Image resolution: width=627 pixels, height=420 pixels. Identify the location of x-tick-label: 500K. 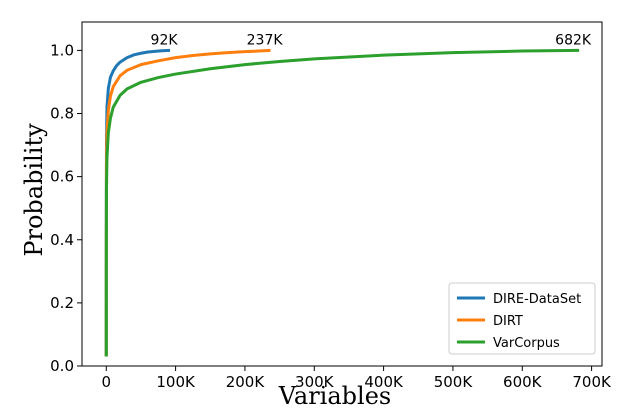
(454, 382).